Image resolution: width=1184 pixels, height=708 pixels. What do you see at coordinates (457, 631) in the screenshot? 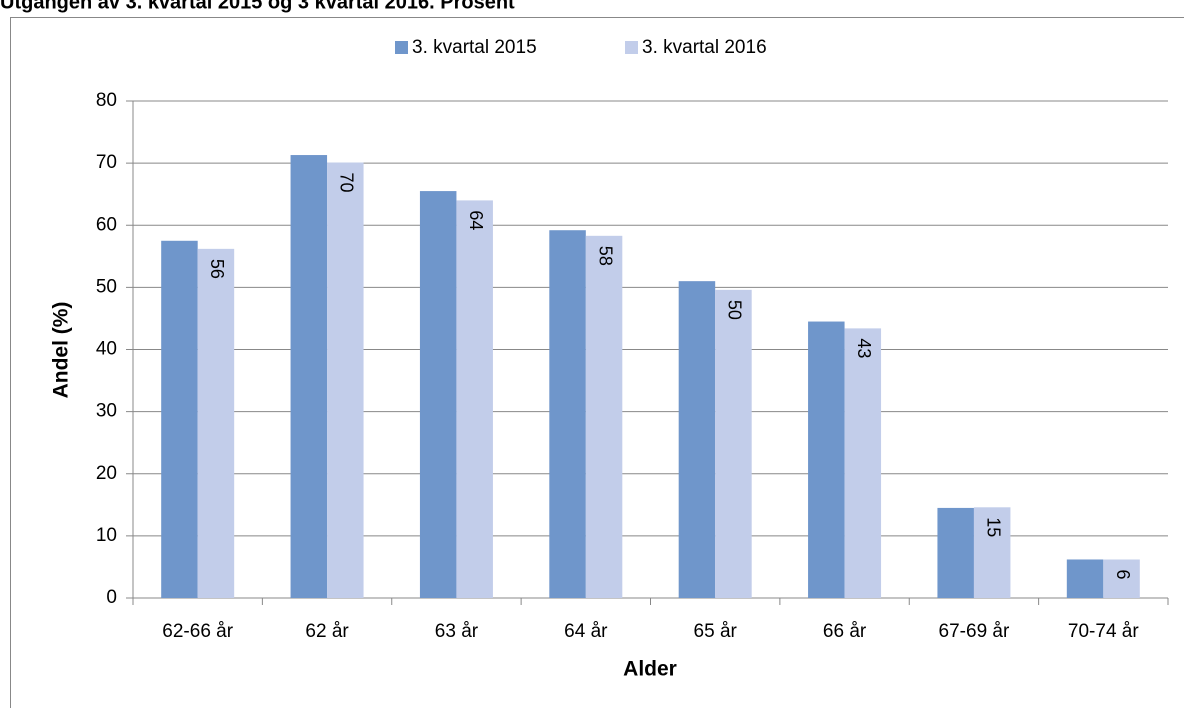
I see `x-tick-label: 63 år` at bounding box center [457, 631].